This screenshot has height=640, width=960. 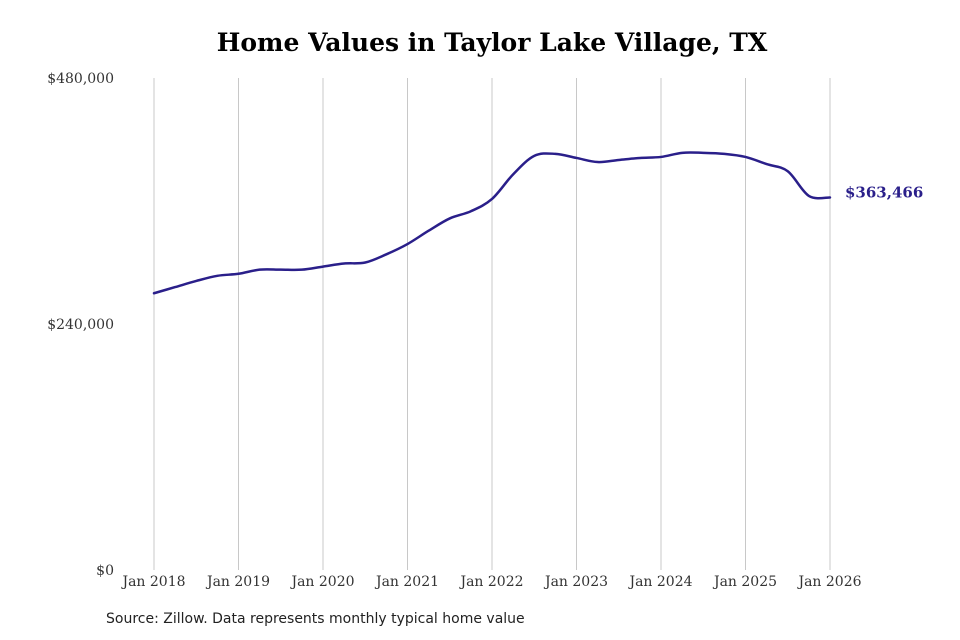 What do you see at coordinates (321, 582) in the screenshot?
I see `x-tick-label: Jan 2020` at bounding box center [321, 582].